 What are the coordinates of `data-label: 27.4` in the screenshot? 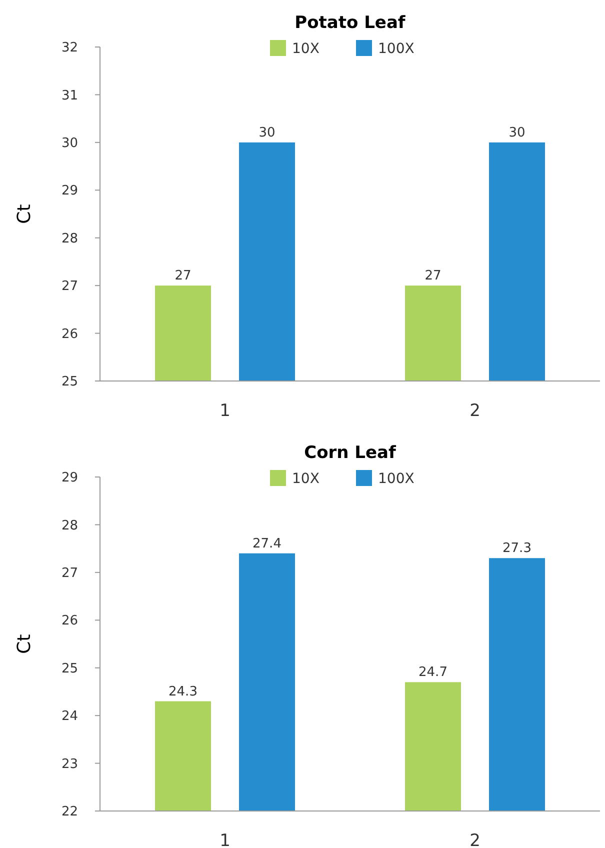 It's located at (267, 544).